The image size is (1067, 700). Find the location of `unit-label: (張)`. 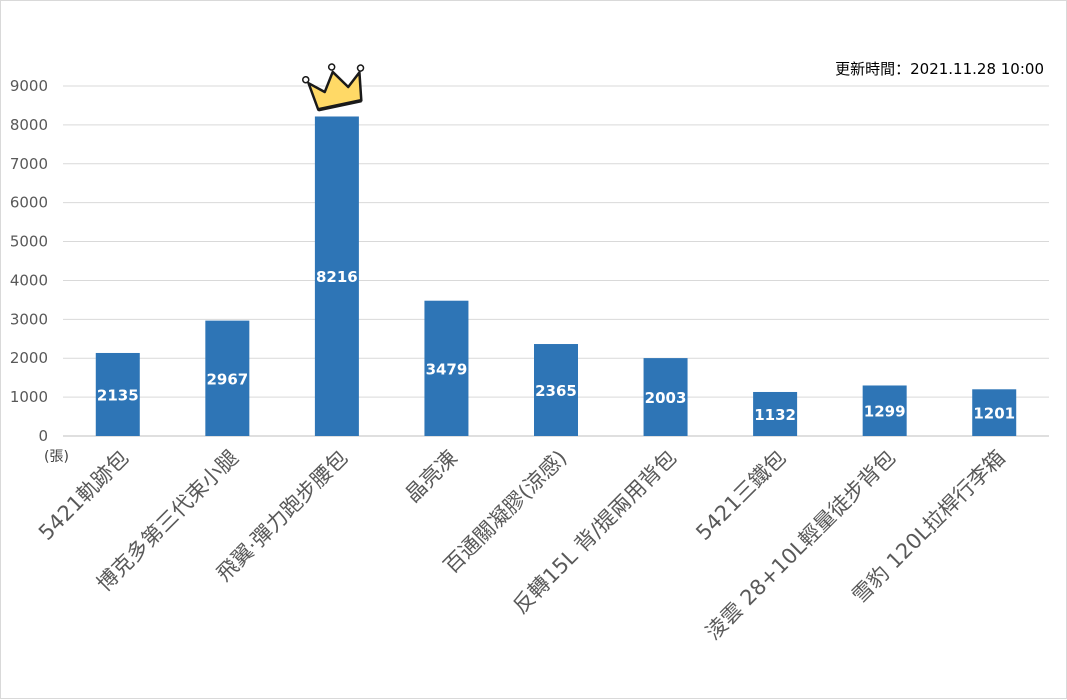

unit-label: (張) is located at coordinates (56, 457).